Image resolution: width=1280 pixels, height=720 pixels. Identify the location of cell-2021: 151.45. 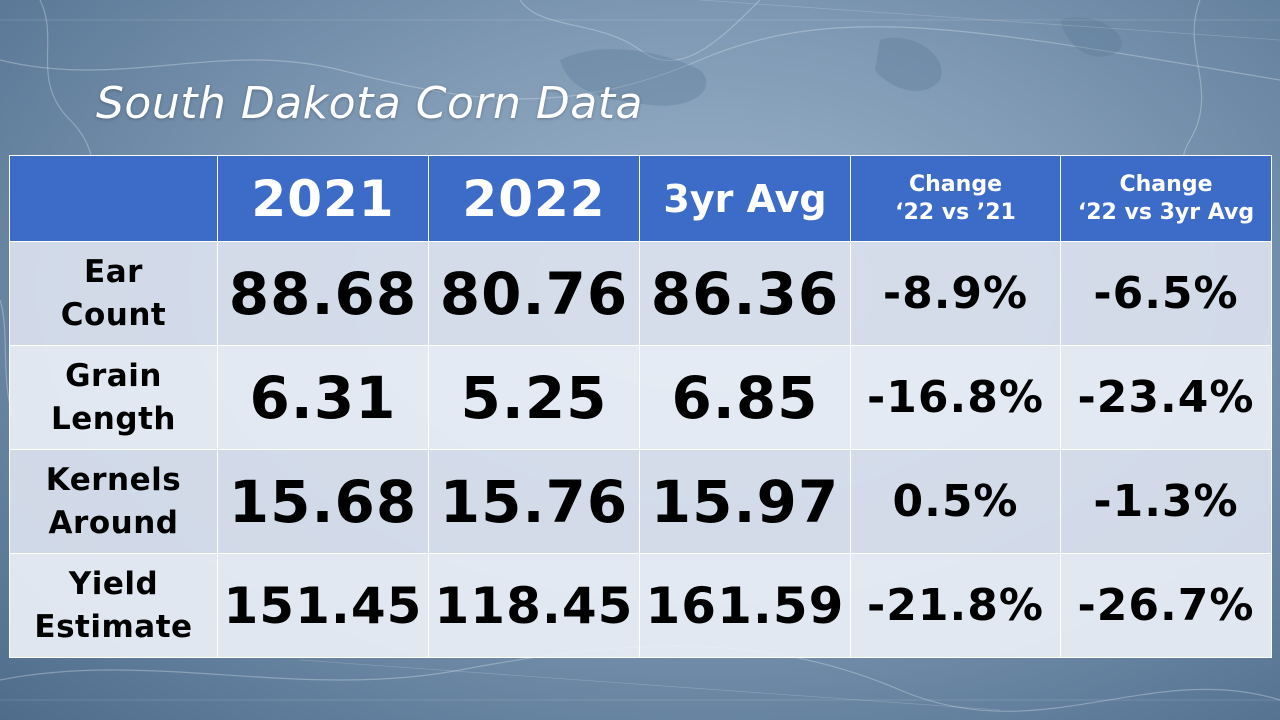
(323, 605).